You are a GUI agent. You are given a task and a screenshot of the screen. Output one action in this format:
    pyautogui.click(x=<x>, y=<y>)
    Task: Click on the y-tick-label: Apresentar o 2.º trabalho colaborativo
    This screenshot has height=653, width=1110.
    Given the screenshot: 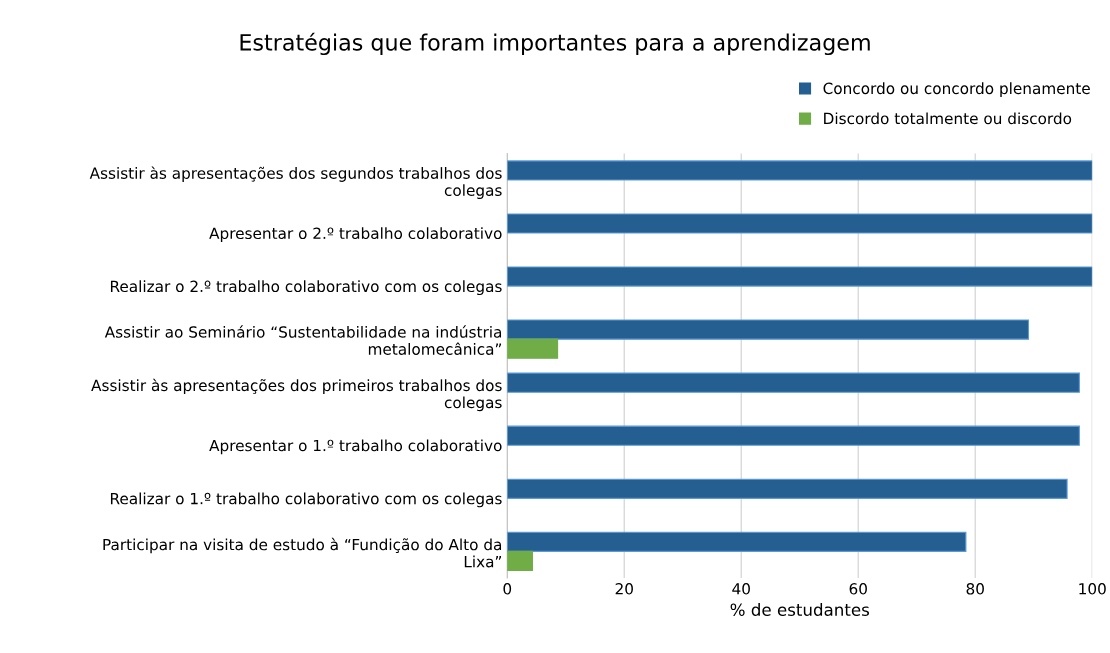 What is the action you would take?
    pyautogui.click(x=355, y=235)
    